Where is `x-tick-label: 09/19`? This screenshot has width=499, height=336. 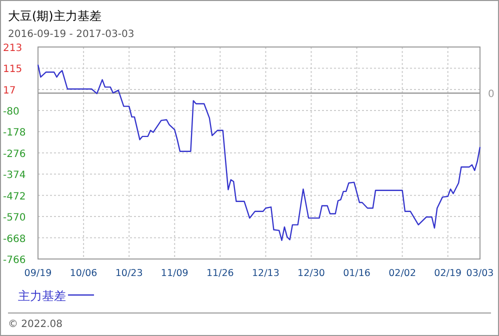 x-tick-label: 09/19 is located at coordinates (38, 273).